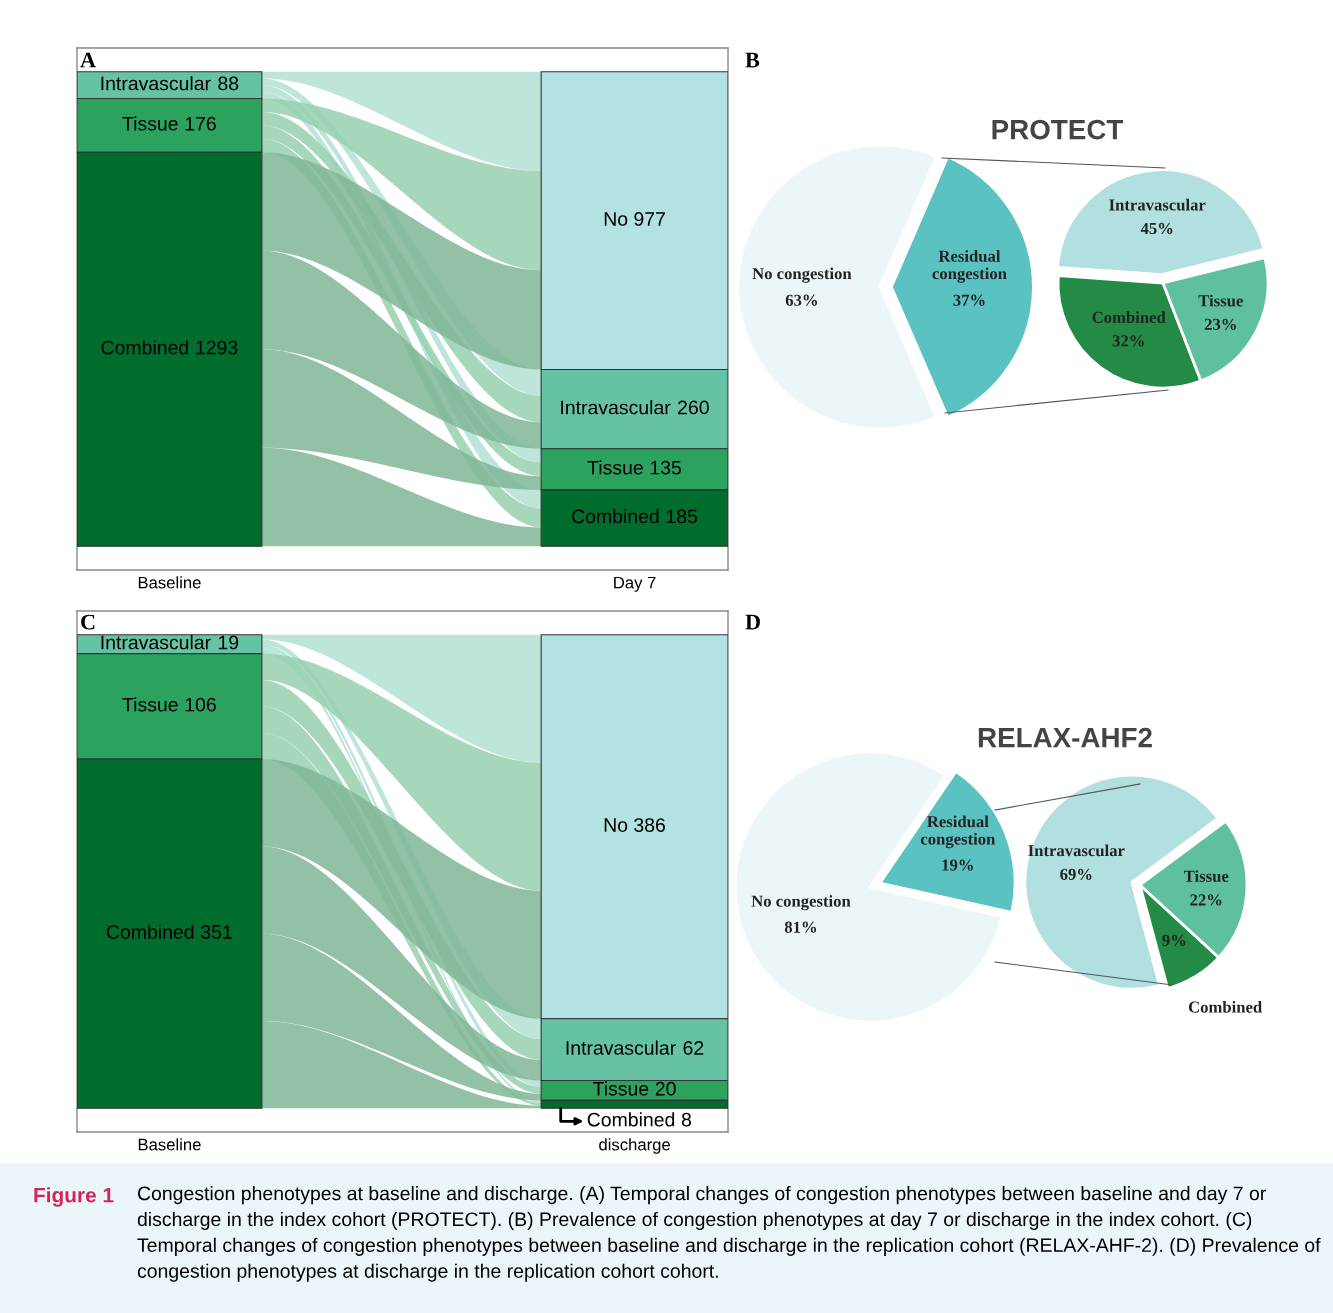 The height and width of the screenshot is (1313, 1333). I want to click on data-label: 176, so click(200, 123).